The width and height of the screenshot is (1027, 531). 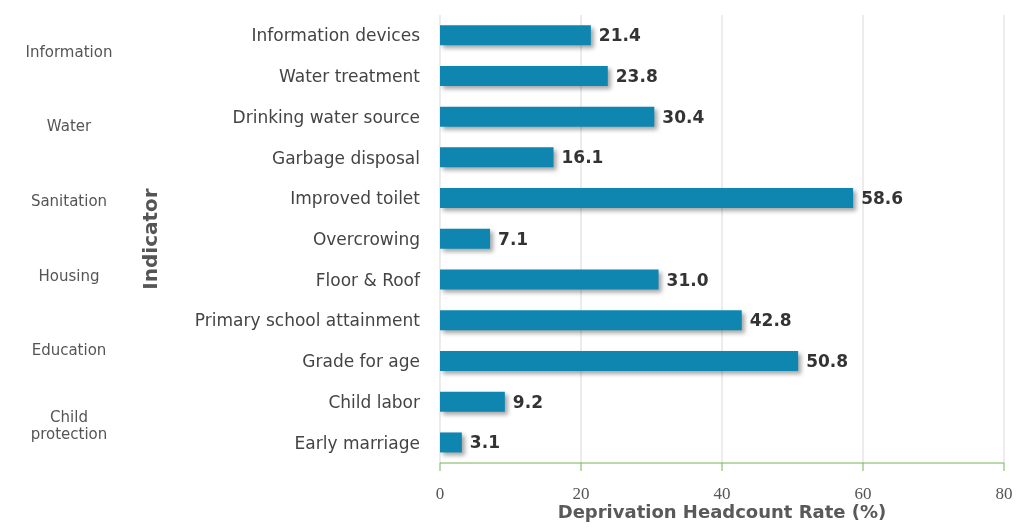 I want to click on text: Water, so click(x=69, y=127).